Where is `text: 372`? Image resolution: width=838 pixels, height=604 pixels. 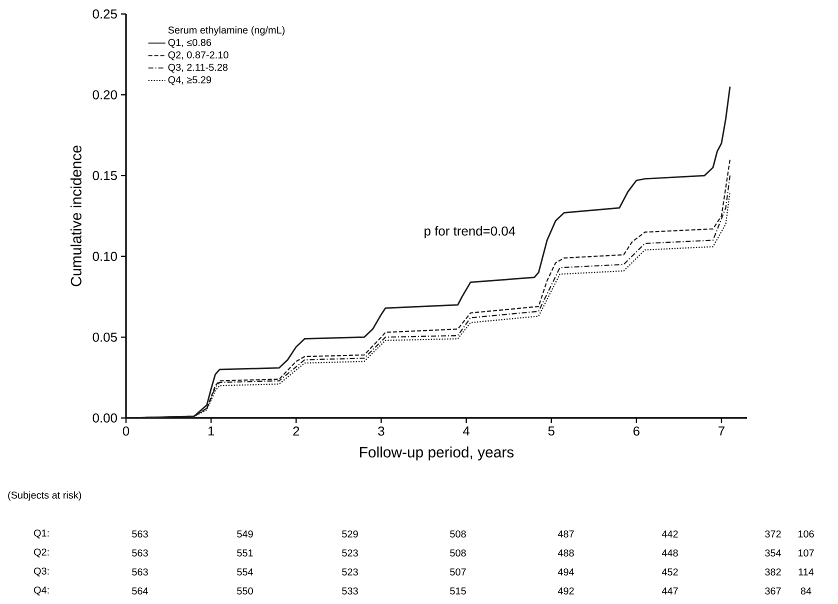 text: 372 is located at coordinates (773, 534).